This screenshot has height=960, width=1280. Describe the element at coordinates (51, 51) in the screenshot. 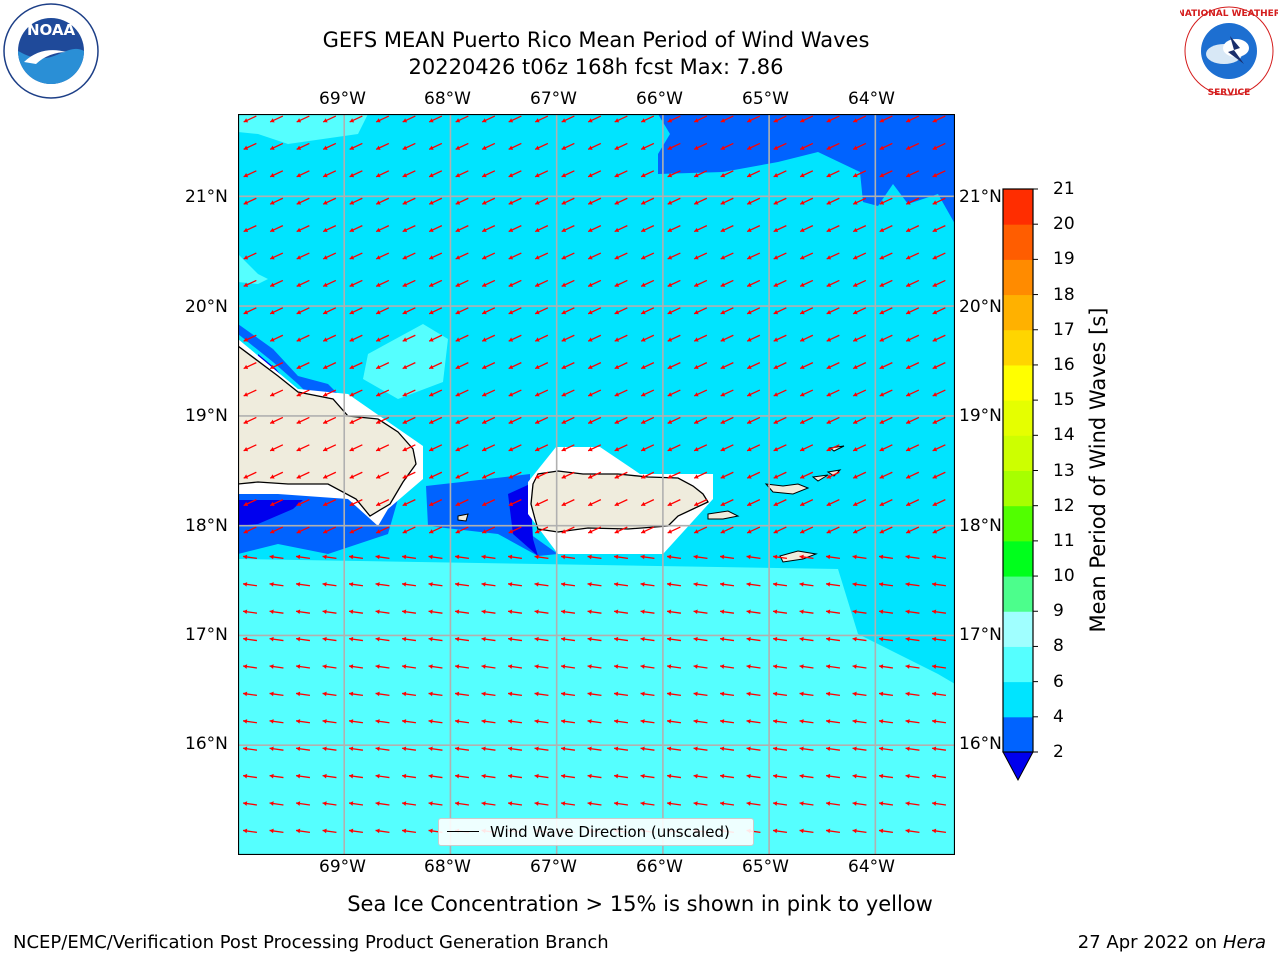

I see `noaa-logo: NOAA` at that location.